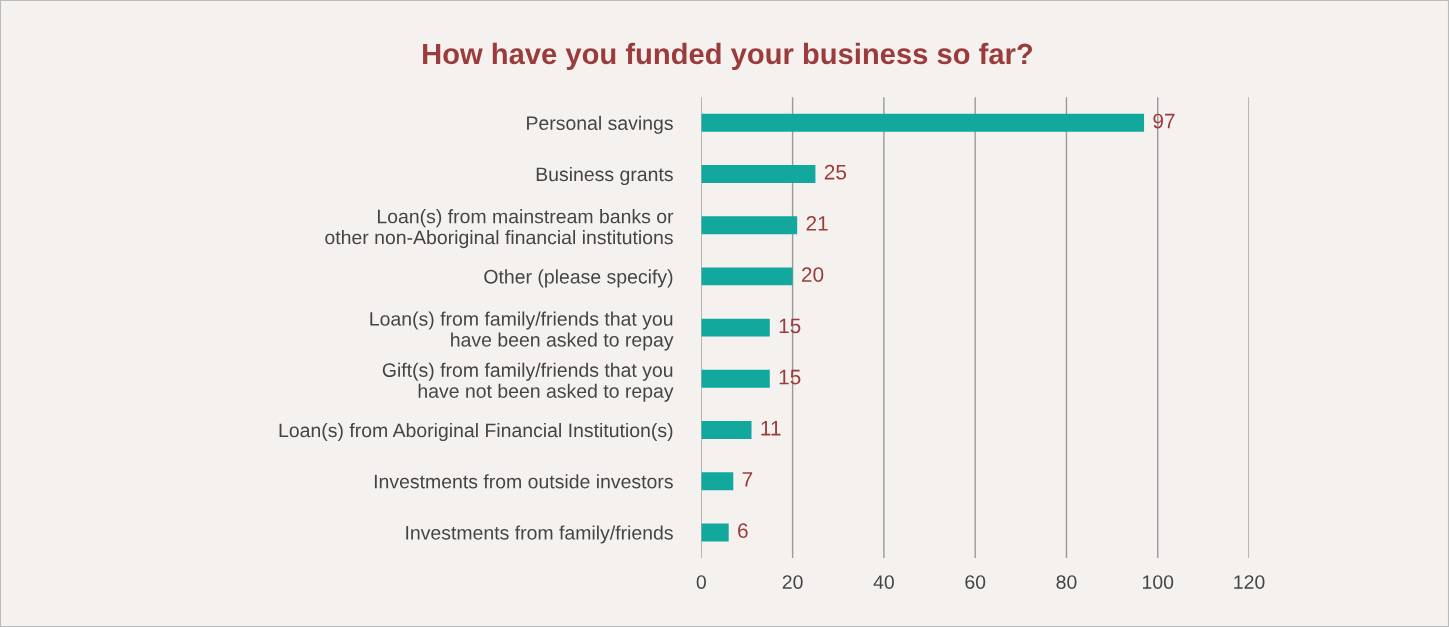  I want to click on y-tick-label: Business grants, so click(604, 176).